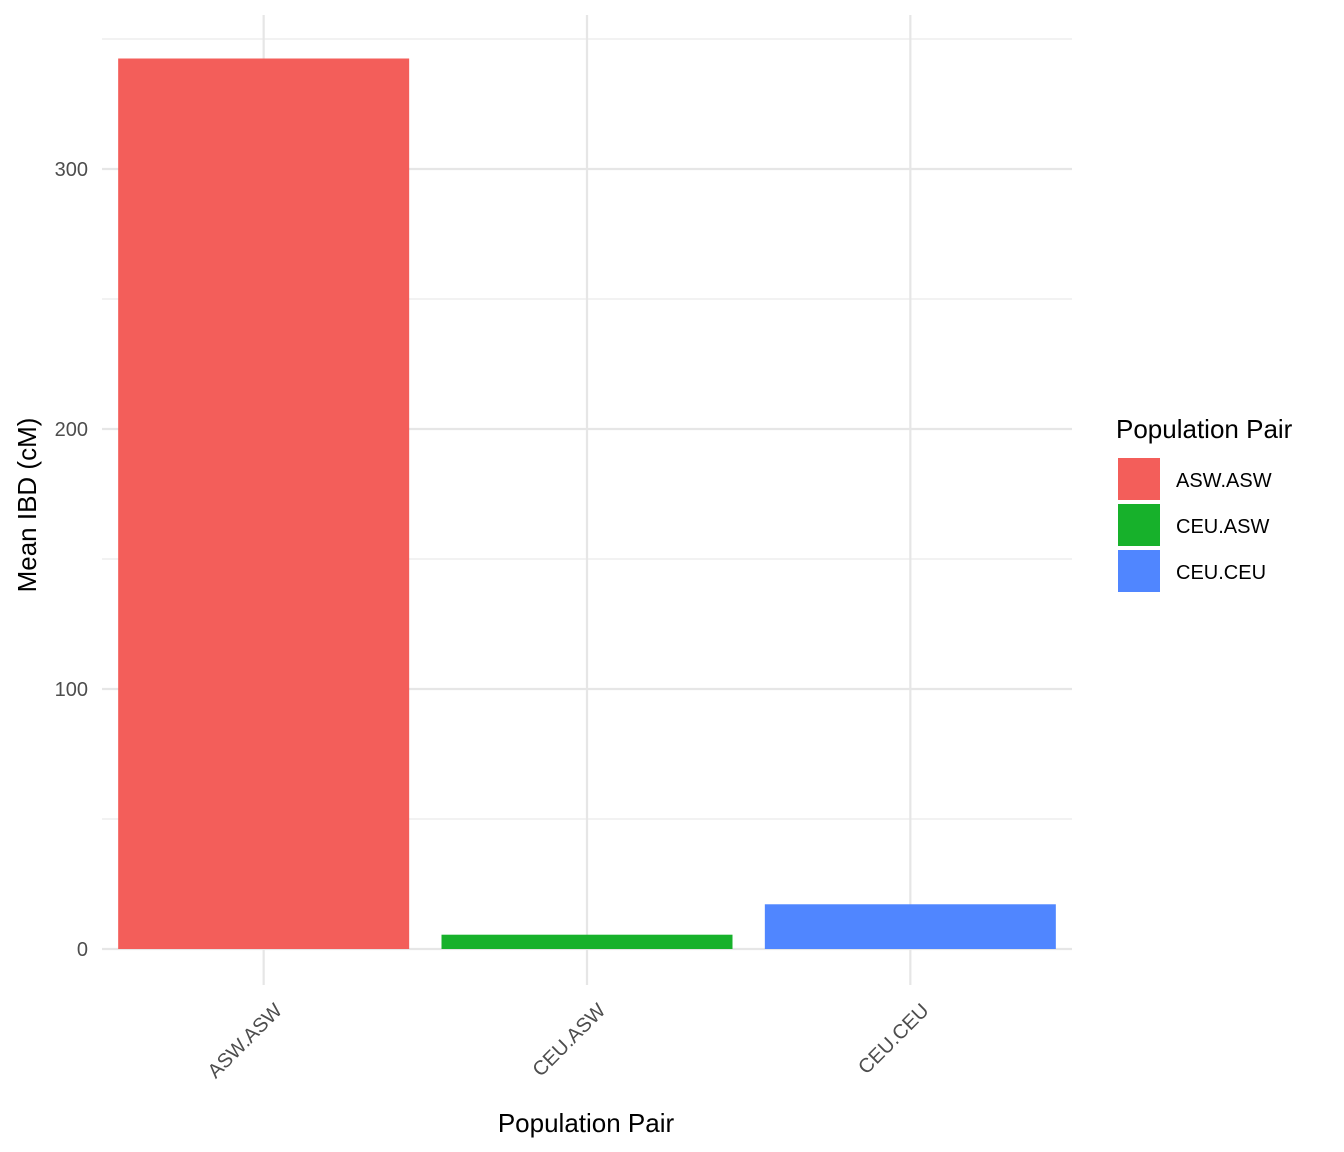 This screenshot has height=1152, width=1344. I want to click on x-tick-label: CEU.ASW, so click(570, 1041).